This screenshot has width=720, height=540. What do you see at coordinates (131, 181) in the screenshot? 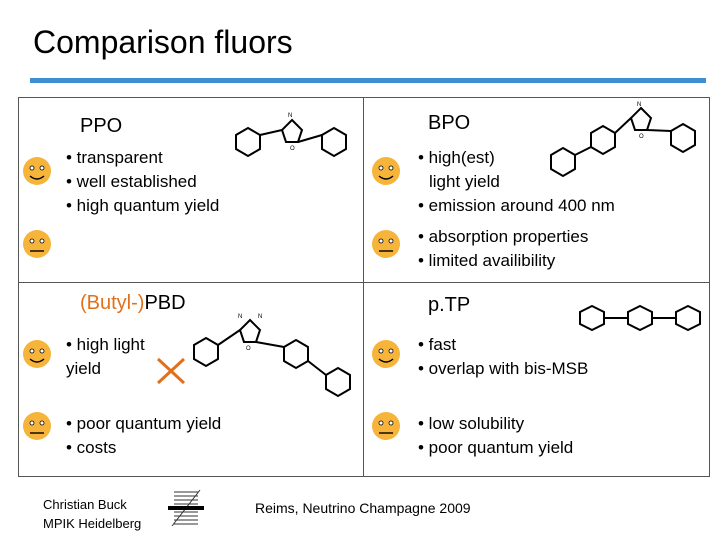
I see `list-item: • well established` at bounding box center [131, 181].